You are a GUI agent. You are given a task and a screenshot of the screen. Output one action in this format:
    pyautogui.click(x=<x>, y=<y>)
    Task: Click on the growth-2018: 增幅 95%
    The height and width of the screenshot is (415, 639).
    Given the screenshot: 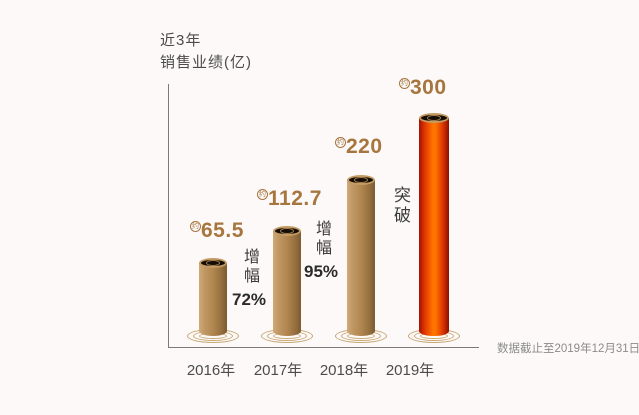 What is the action you would take?
    pyautogui.click(x=321, y=251)
    